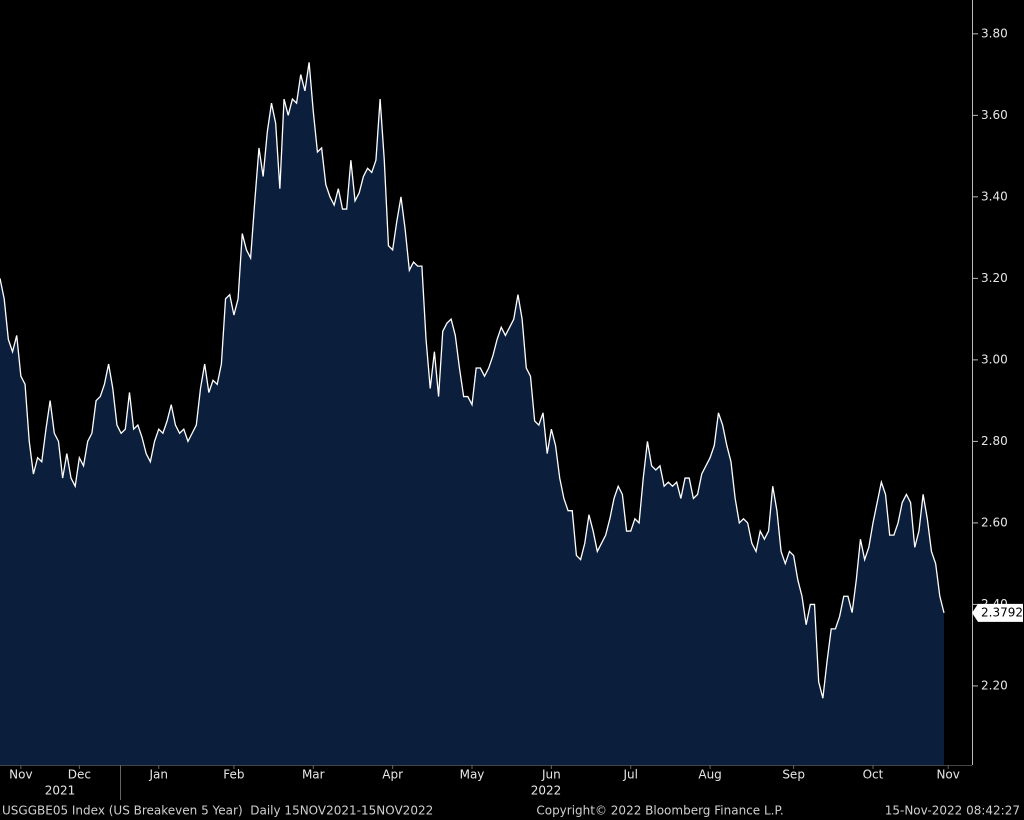 The image size is (1024, 820). I want to click on y-tick-label: 3.40, so click(994, 196).